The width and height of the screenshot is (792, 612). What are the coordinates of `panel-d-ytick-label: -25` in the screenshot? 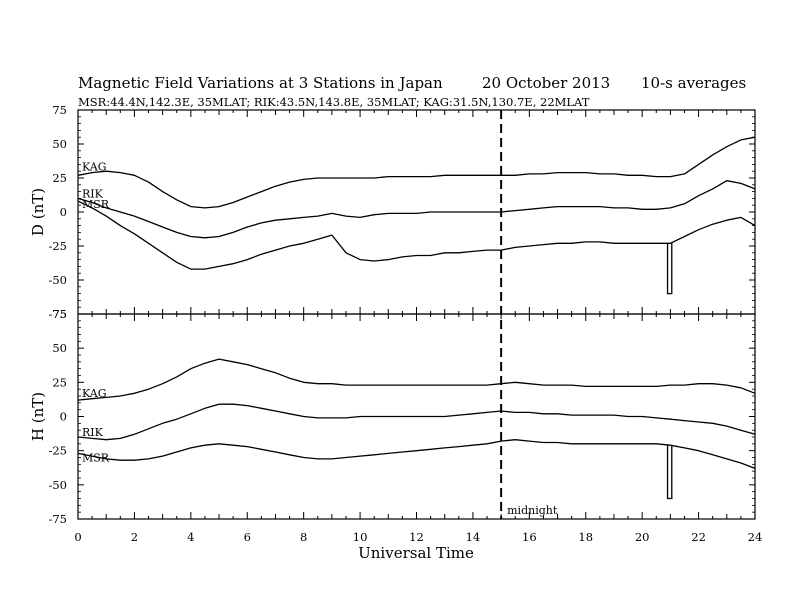 It's located at (57, 246).